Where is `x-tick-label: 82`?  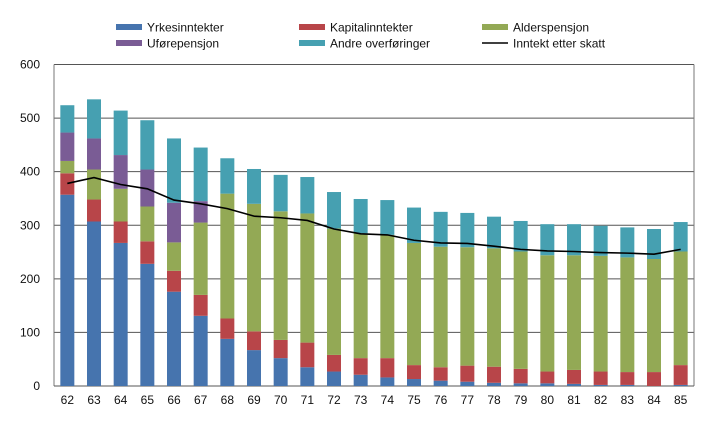
x-tick-label: 82 is located at coordinates (601, 400).